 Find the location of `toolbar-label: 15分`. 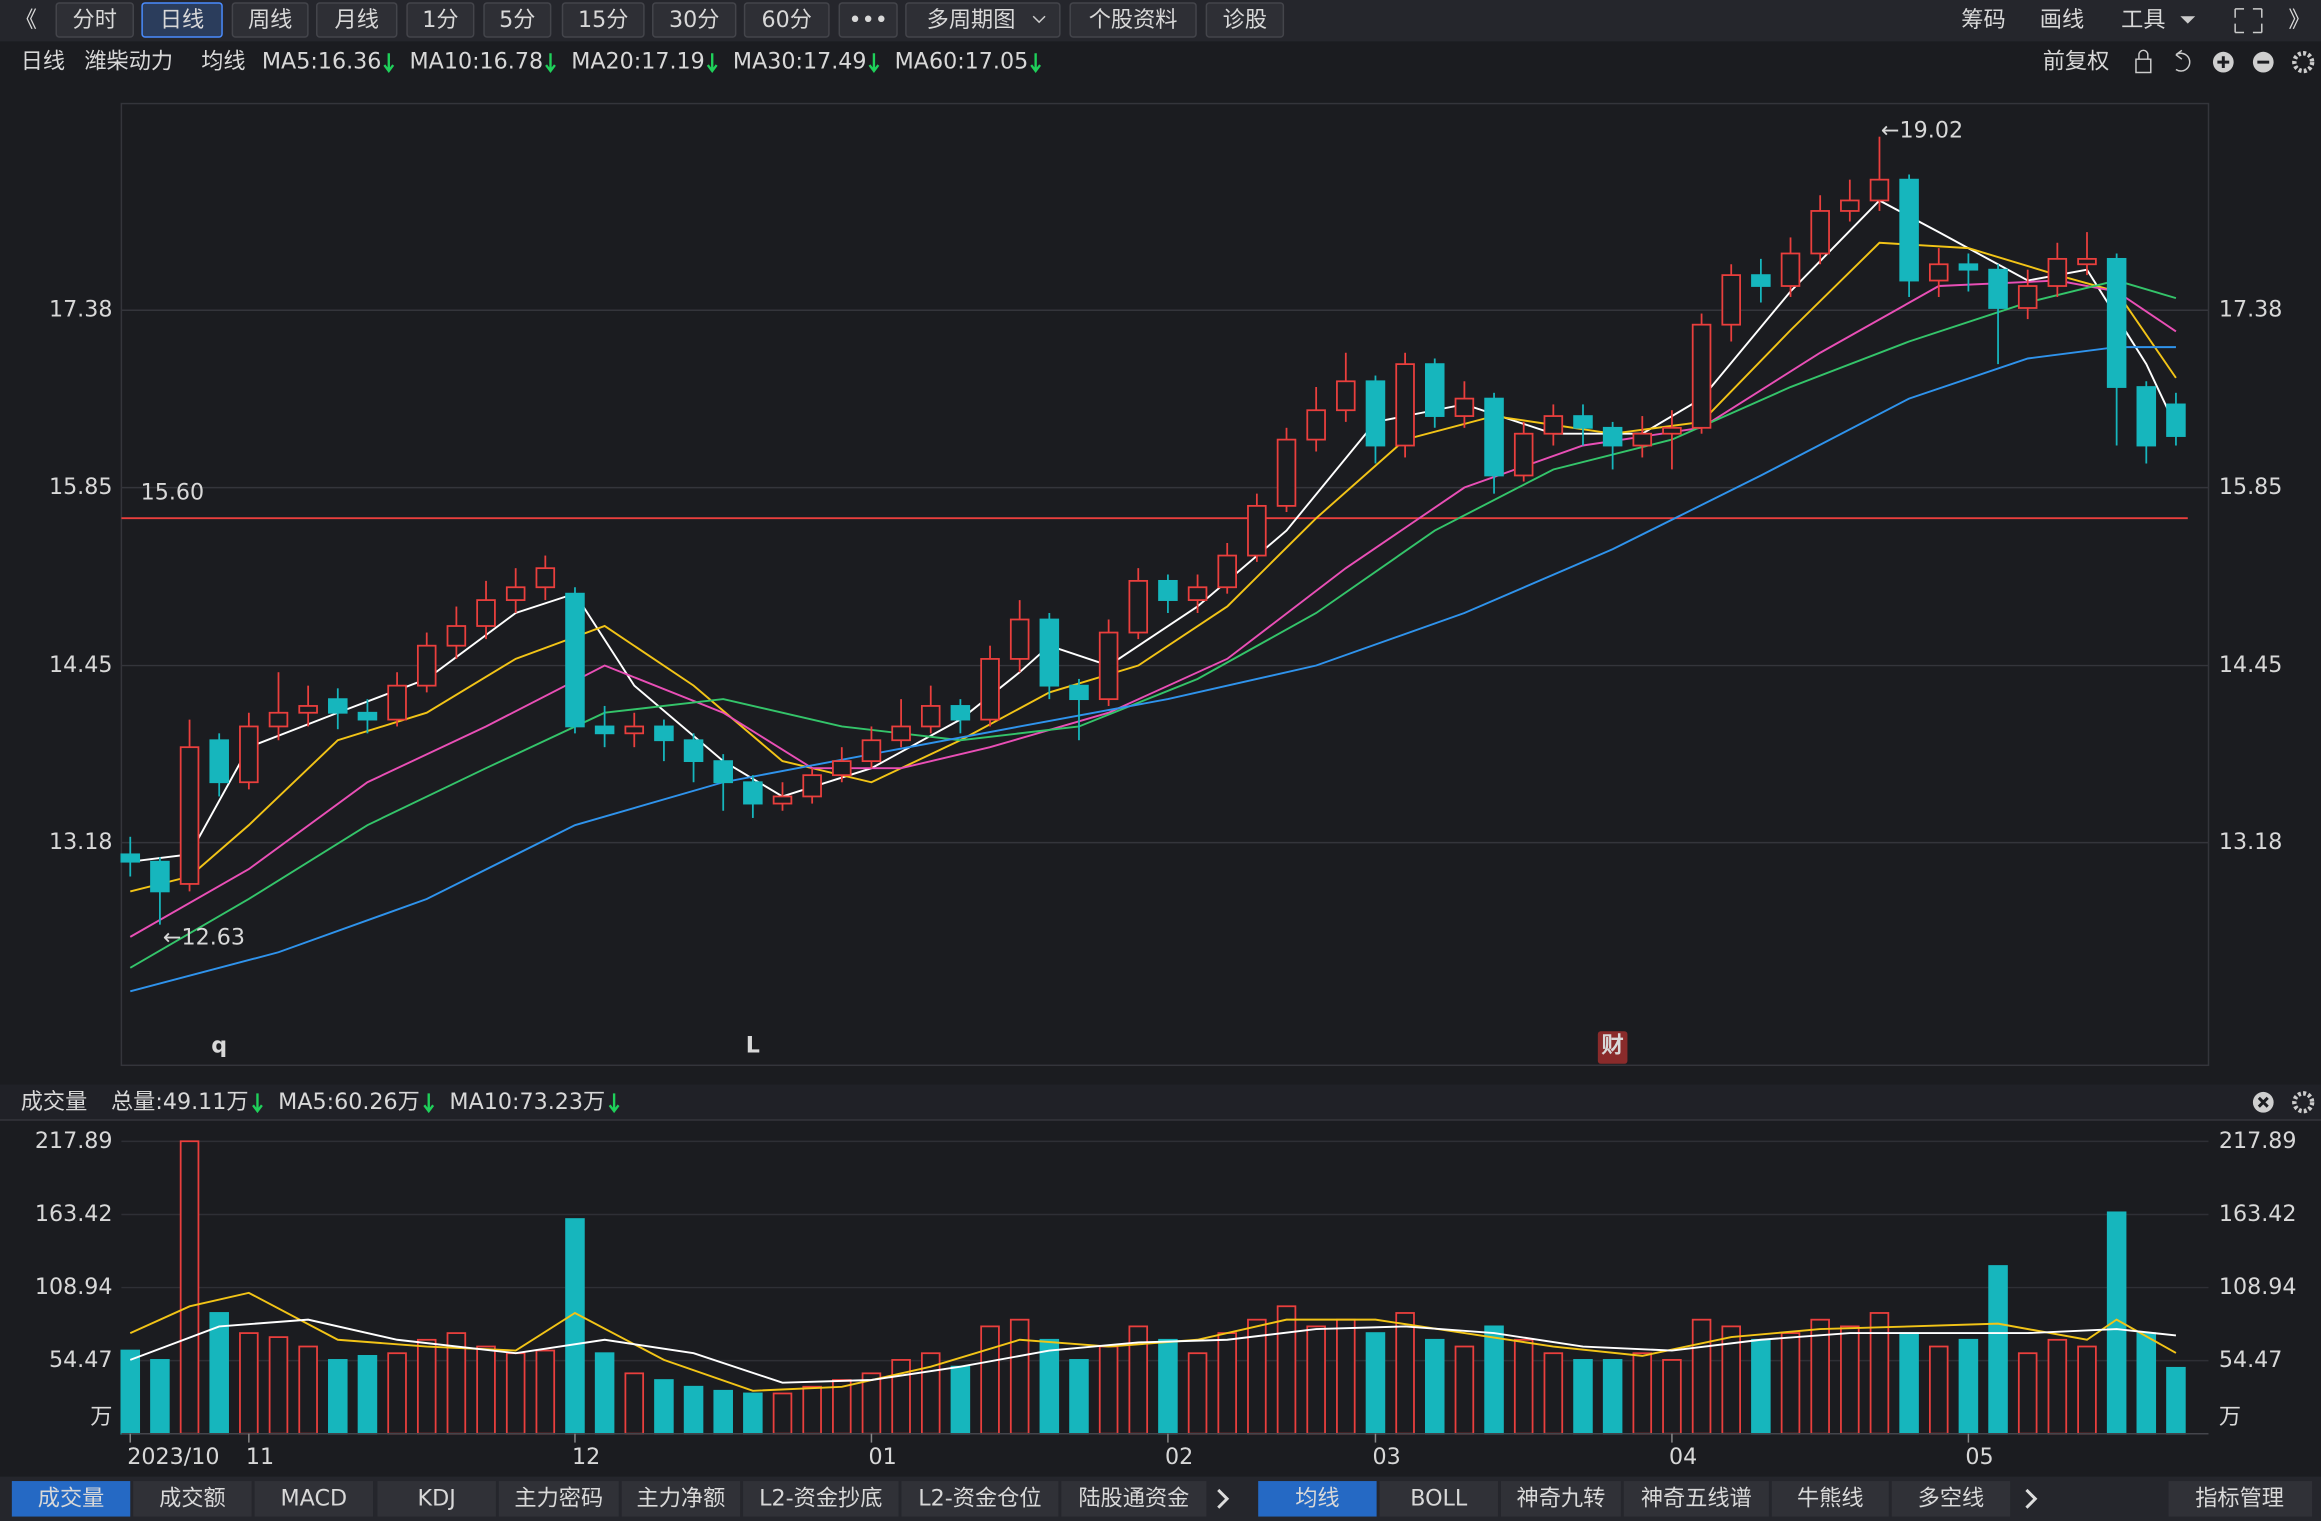

toolbar-label: 15分 is located at coordinates (603, 20).